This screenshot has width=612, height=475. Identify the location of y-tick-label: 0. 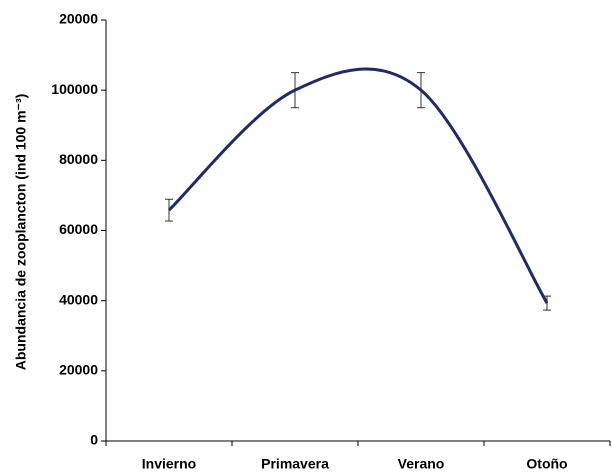
(94, 440).